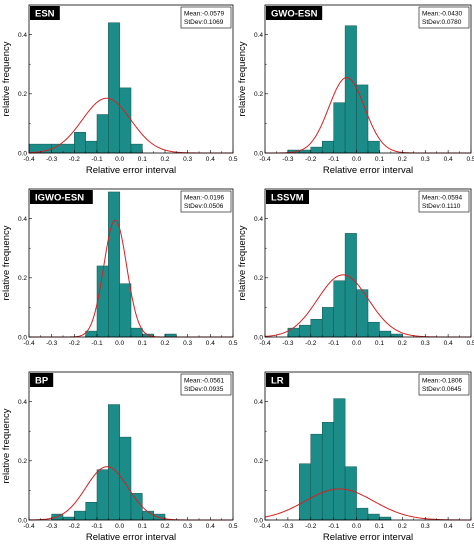  What do you see at coordinates (442, 198) in the screenshot?
I see `mean-label: Mean:-0.0594` at bounding box center [442, 198].